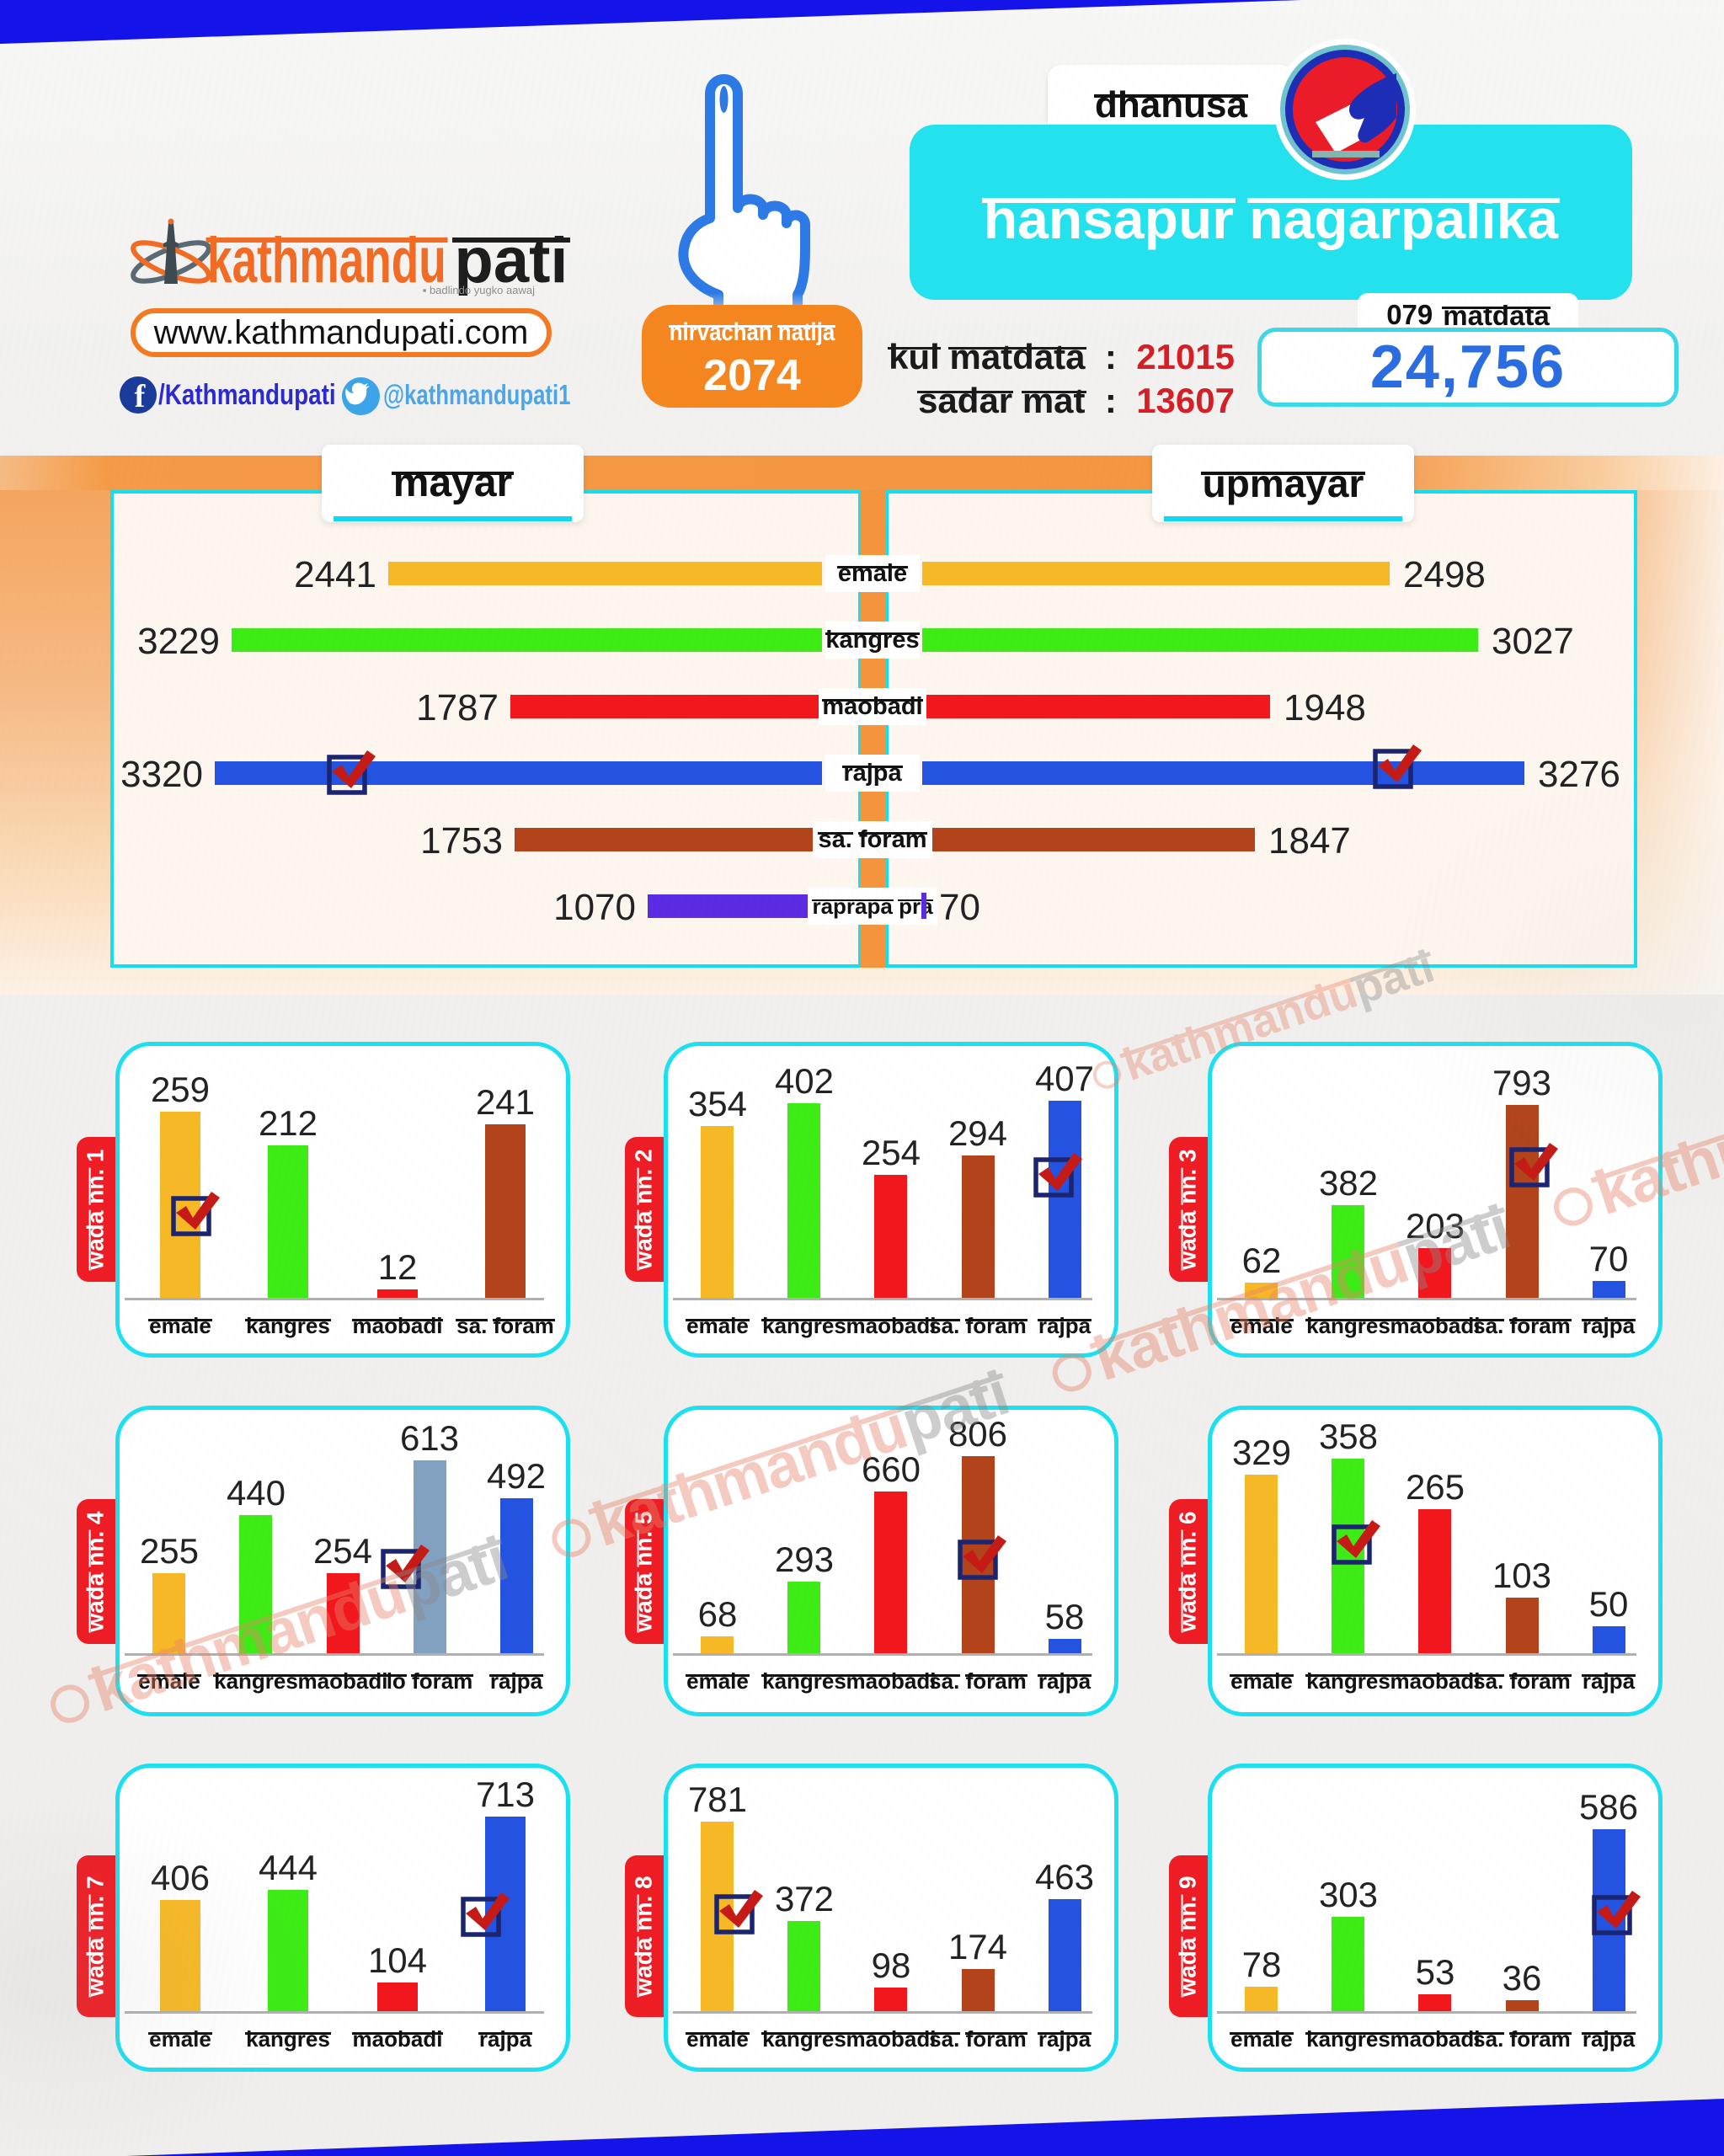  Describe the element at coordinates (141, 396) in the screenshot. I see `svg-text: f` at that location.